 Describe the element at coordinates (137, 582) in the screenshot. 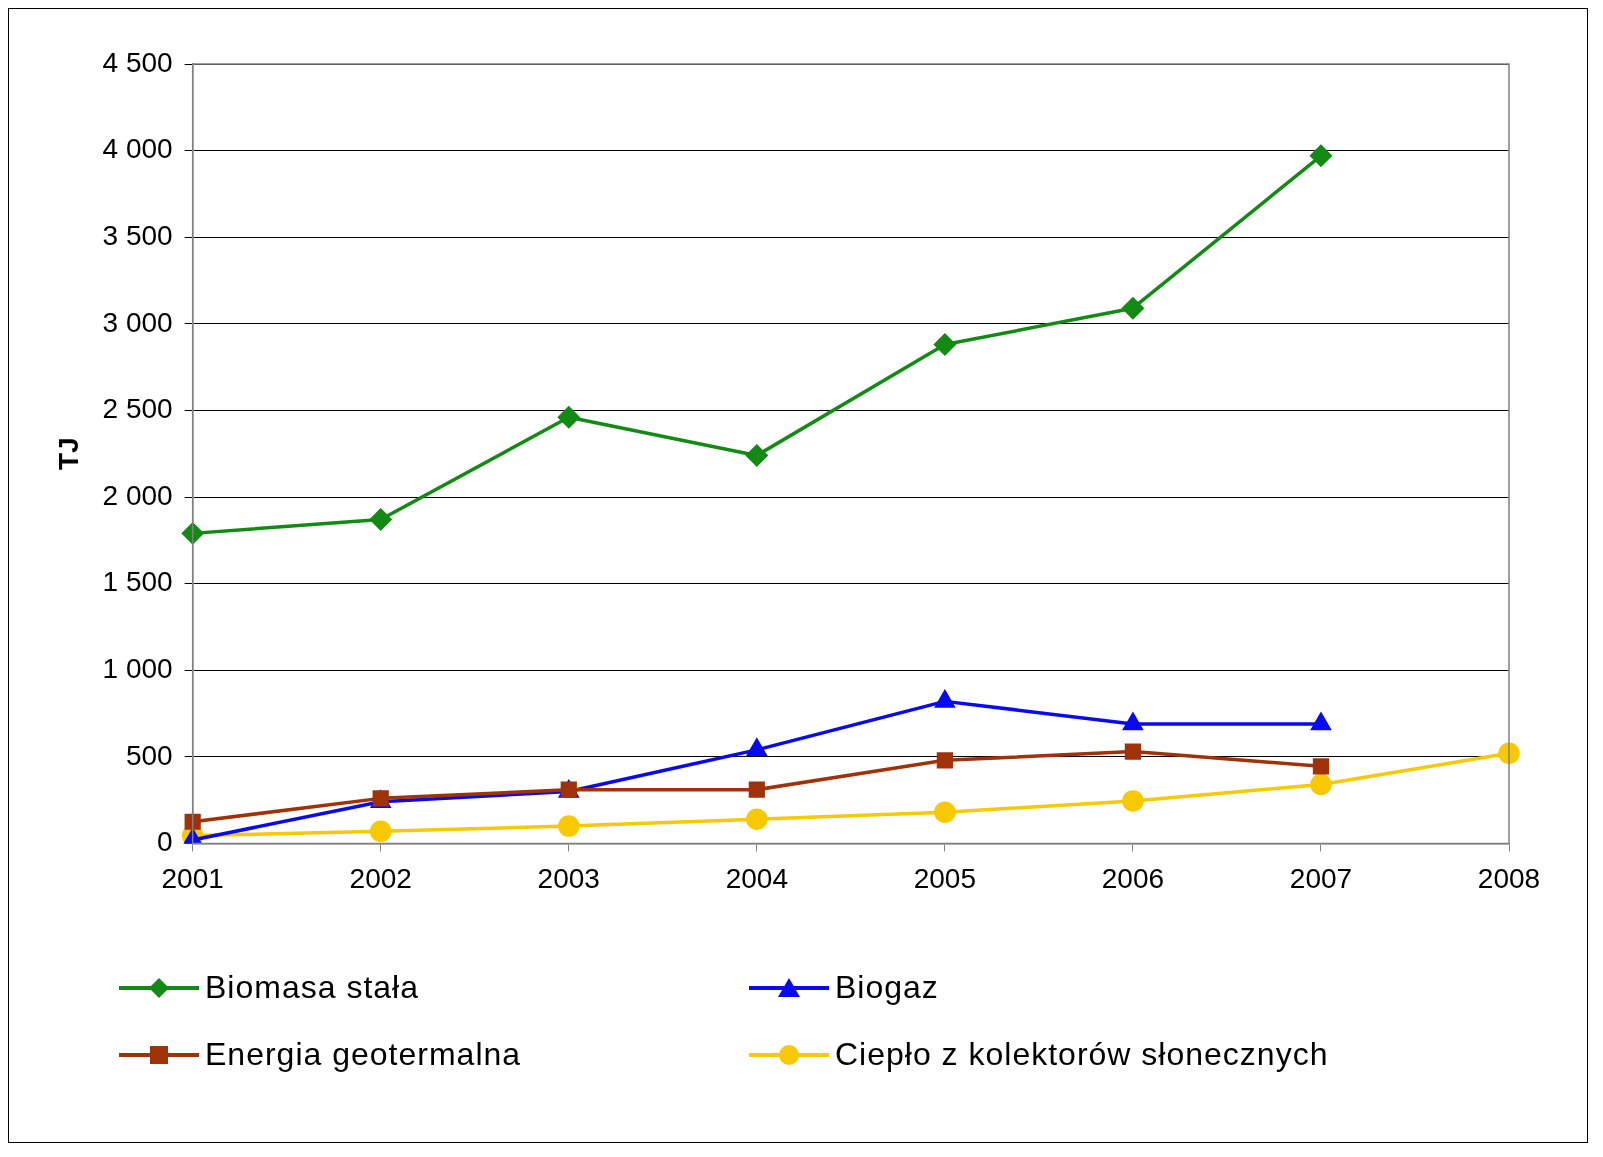

I see `y-tick-label: 1 500` at that location.